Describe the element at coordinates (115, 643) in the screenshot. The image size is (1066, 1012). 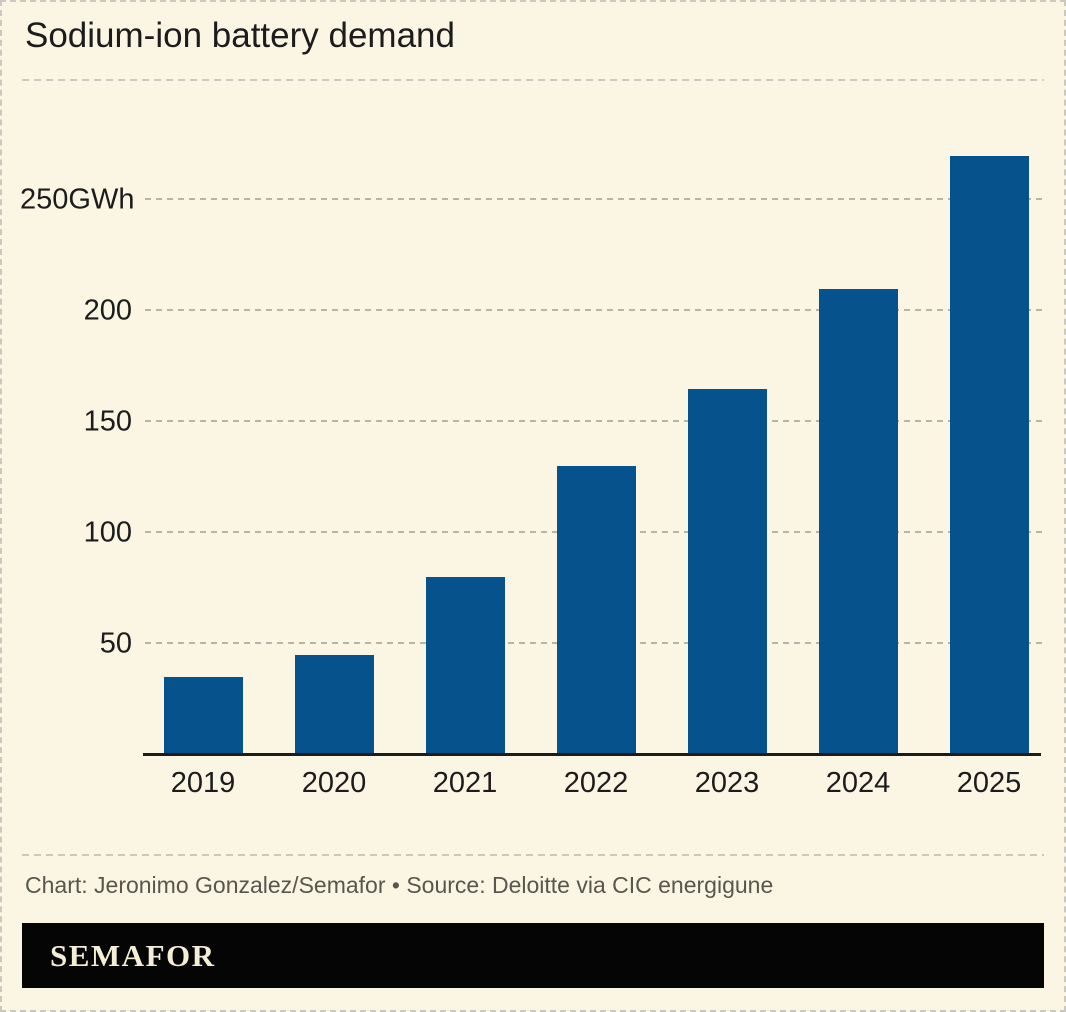
I see `y-tick-label-50: 50` at that location.